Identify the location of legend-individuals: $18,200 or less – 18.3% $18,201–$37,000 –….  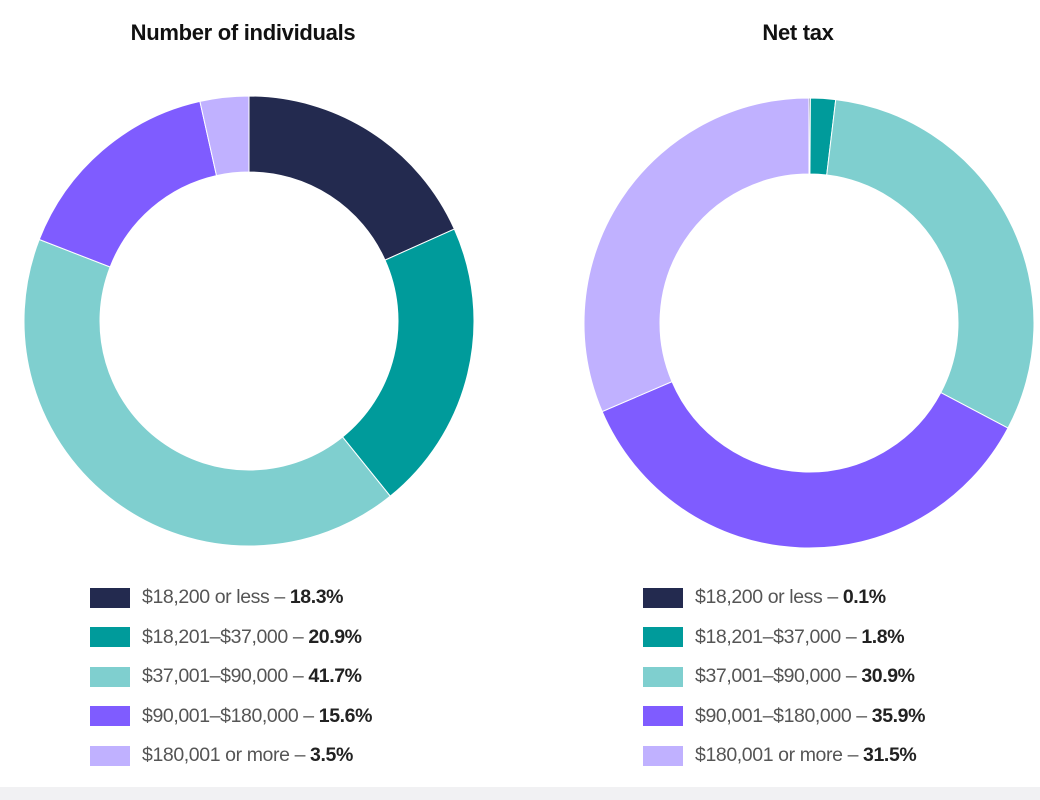
(231, 677).